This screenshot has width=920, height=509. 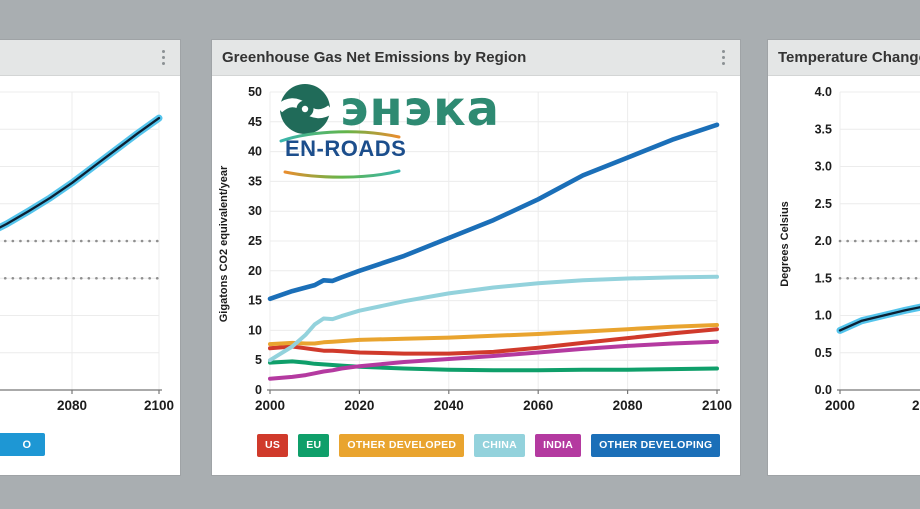 I want to click on svg-text: 2040, so click(x=449, y=405).